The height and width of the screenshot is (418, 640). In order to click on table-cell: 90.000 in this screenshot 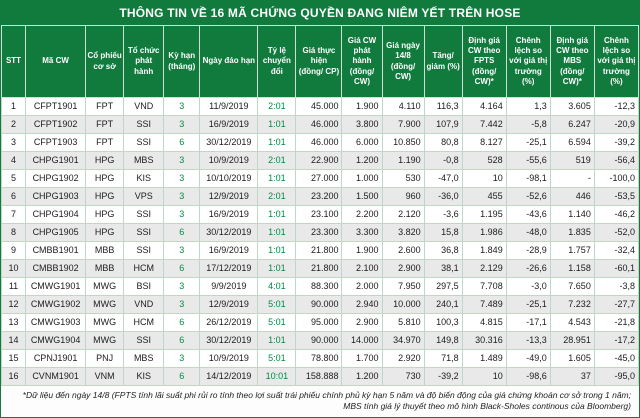, I will do `click(319, 340)`.